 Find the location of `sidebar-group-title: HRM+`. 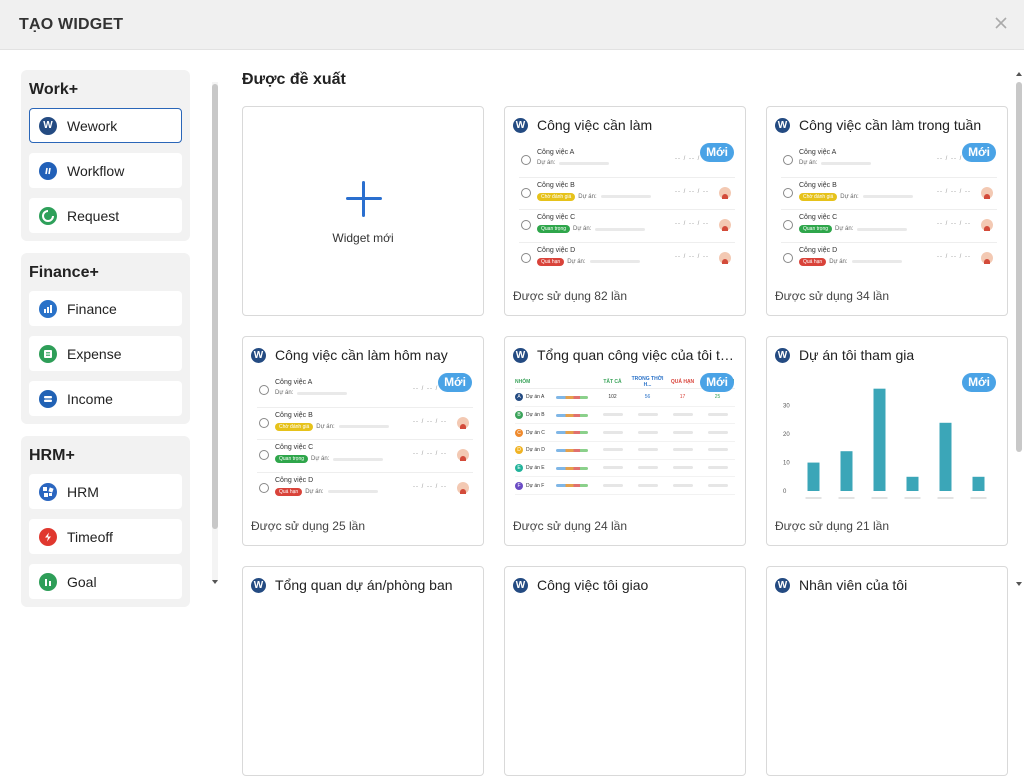

sidebar-group-title: HRM+ is located at coordinates (52, 455).